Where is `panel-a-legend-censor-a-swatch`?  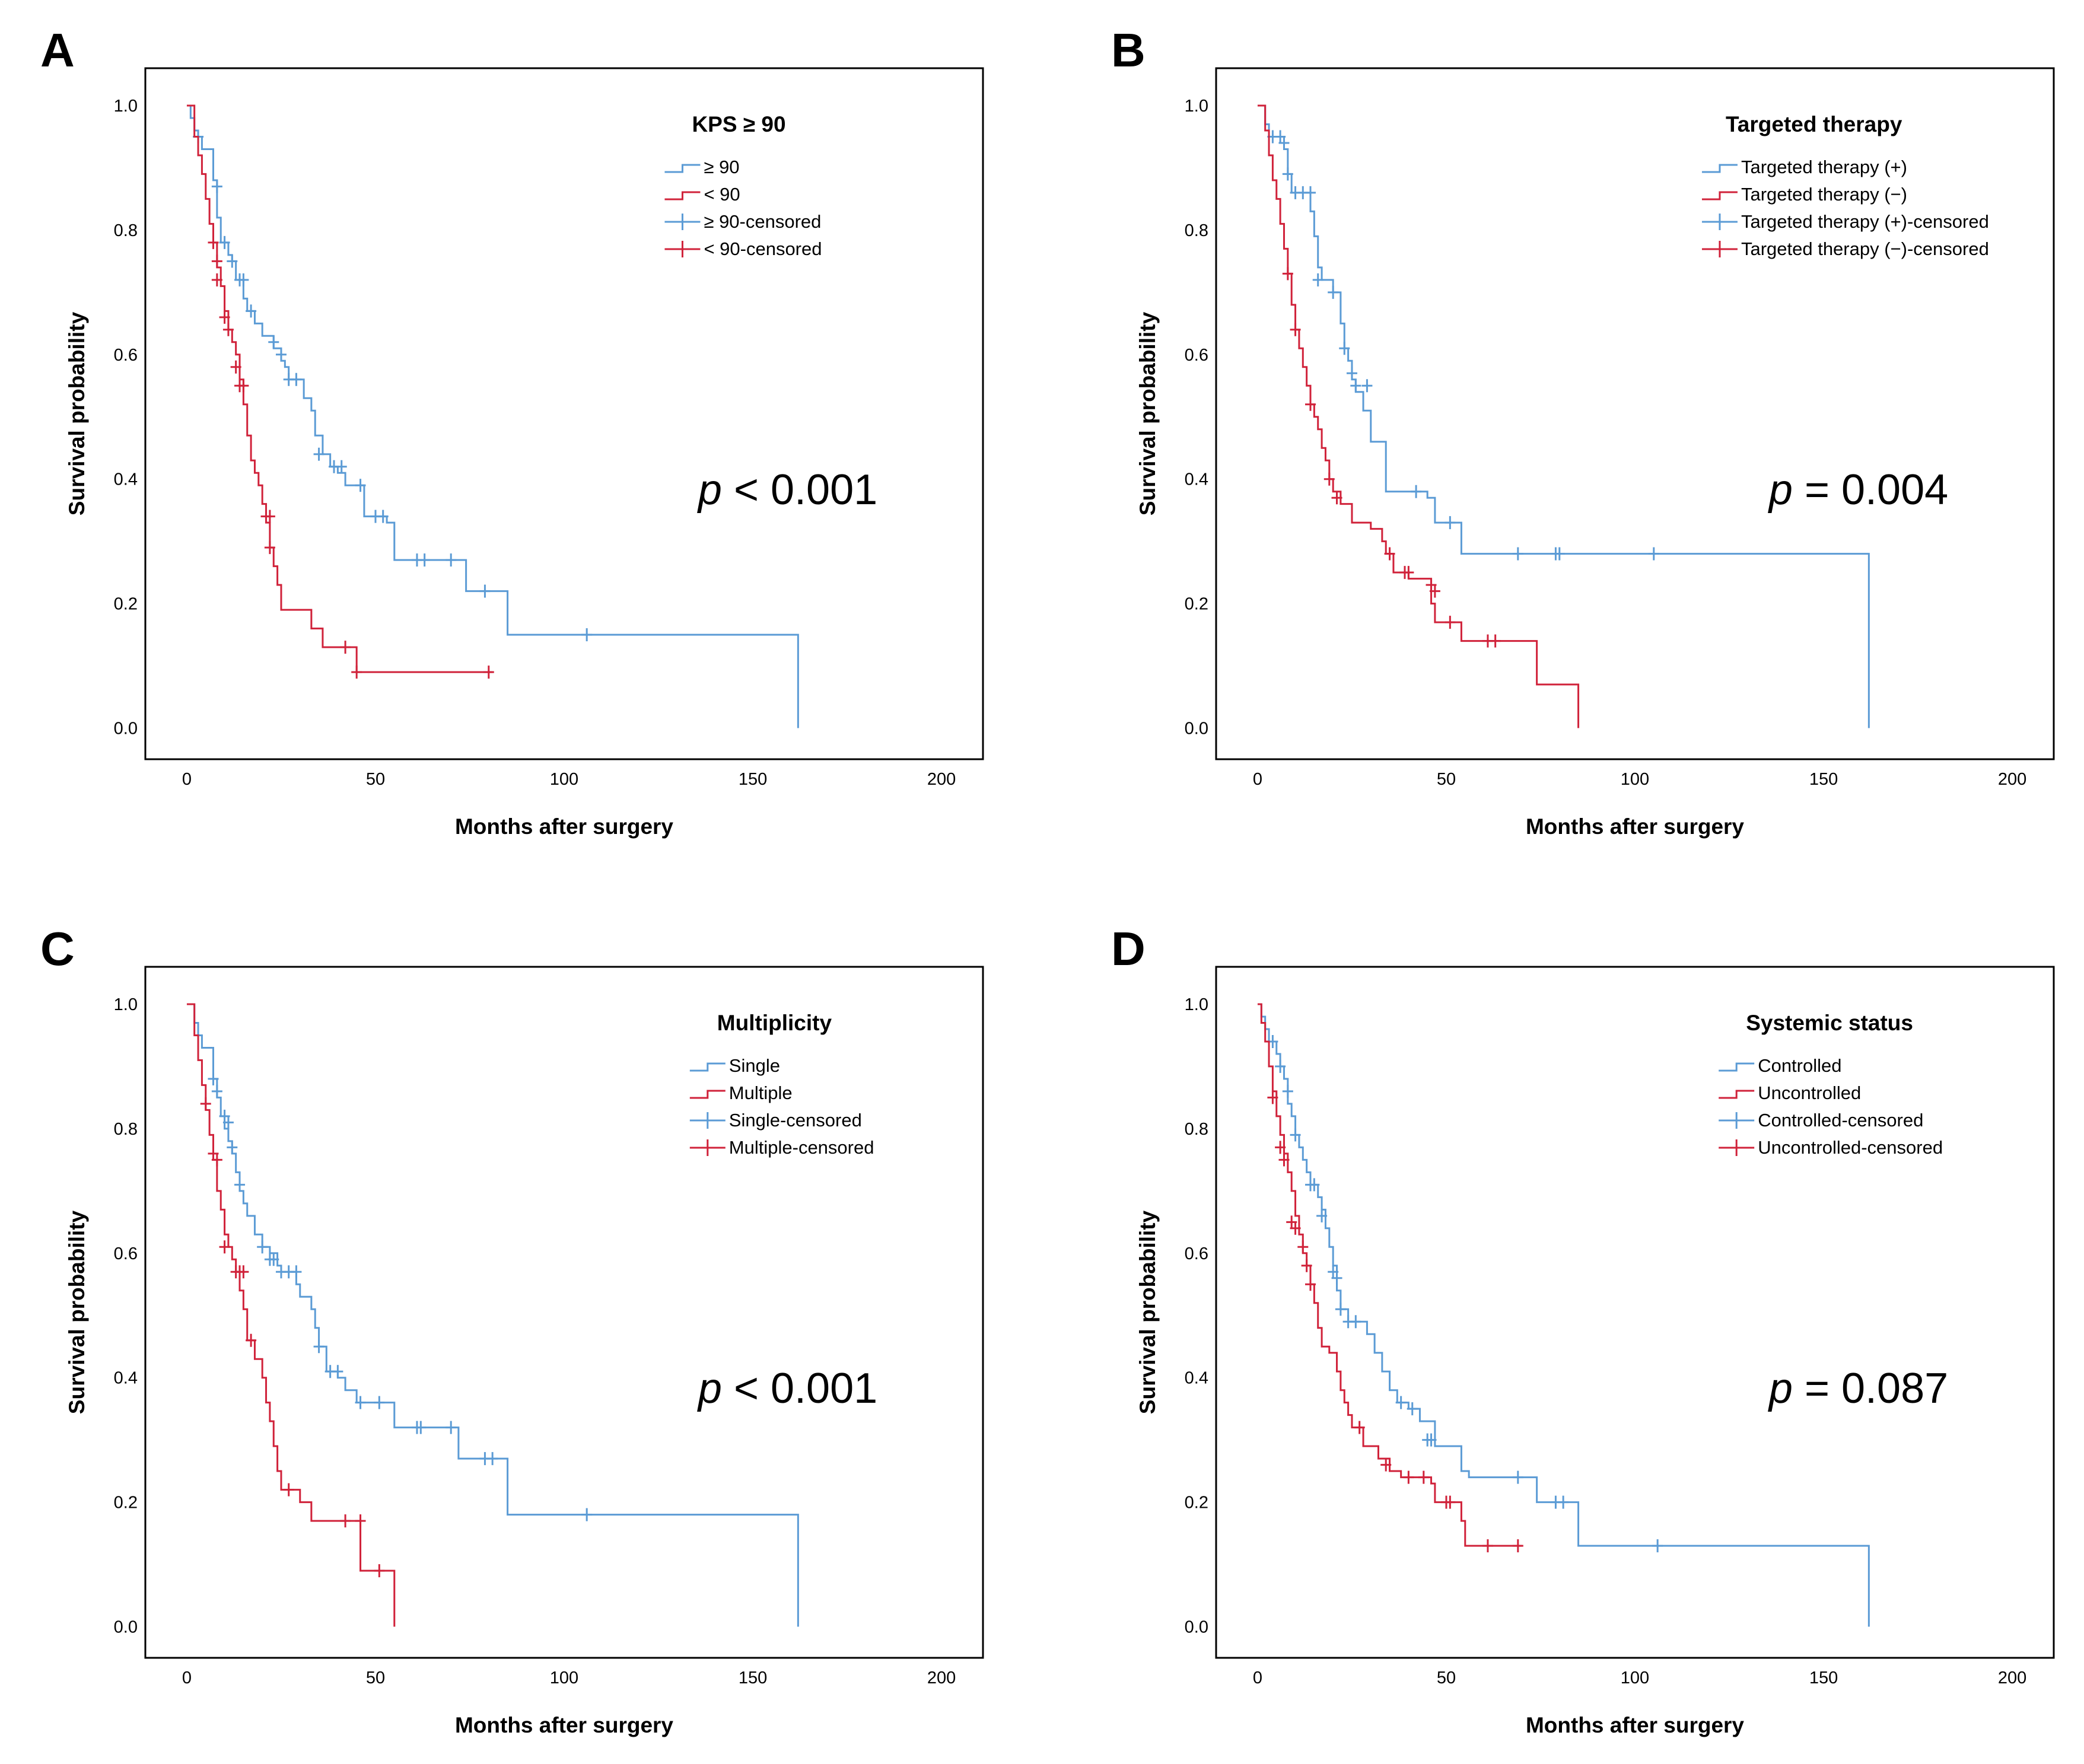 panel-a-legend-censor-a-swatch is located at coordinates (683, 222).